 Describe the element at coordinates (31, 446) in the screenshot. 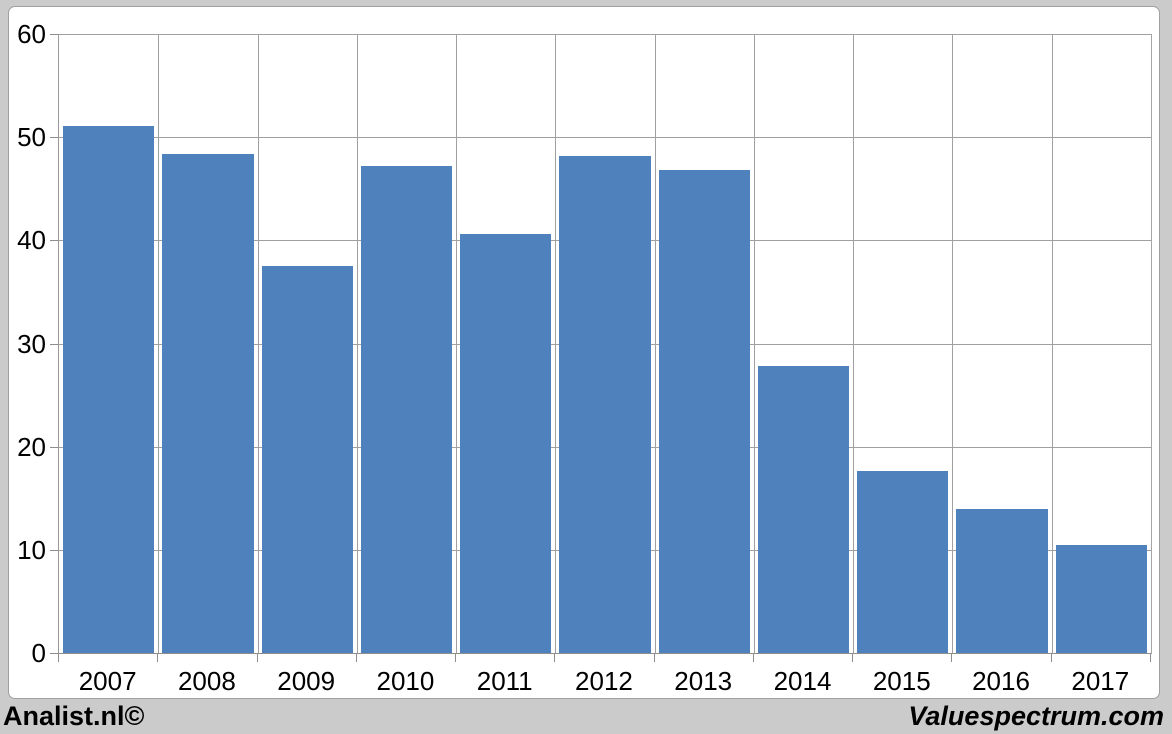

I see `y-tick-label-20: 20` at that location.